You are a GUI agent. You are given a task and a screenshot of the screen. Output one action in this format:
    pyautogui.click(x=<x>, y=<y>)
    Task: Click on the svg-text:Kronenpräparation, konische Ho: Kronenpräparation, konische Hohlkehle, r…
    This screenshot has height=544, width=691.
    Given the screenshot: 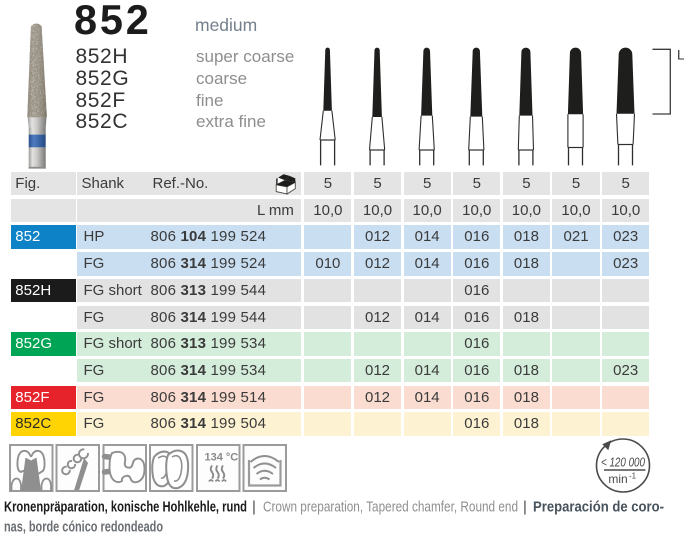 What is the action you would take?
    pyautogui.click(x=125, y=507)
    